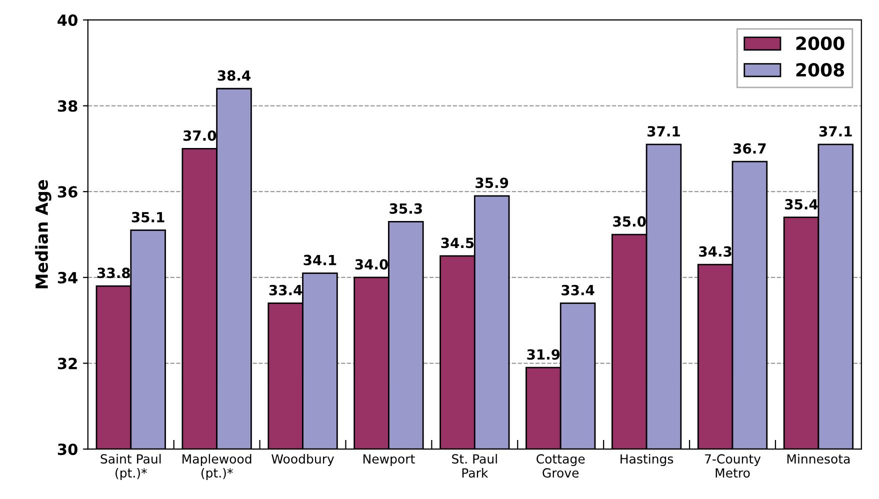 This screenshot has height=499, width=879. What do you see at coordinates (68, 106) in the screenshot?
I see `y-tick-label: 38` at bounding box center [68, 106].